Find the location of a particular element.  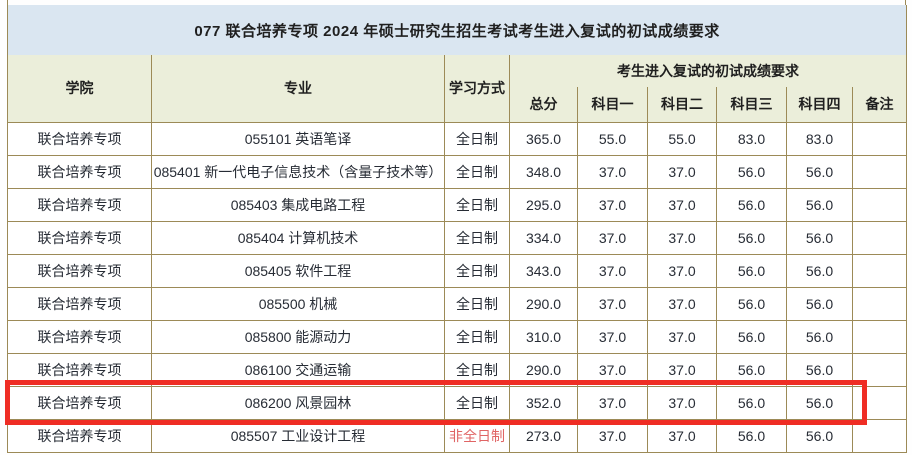

cell-total: 295.0 is located at coordinates (543, 204).